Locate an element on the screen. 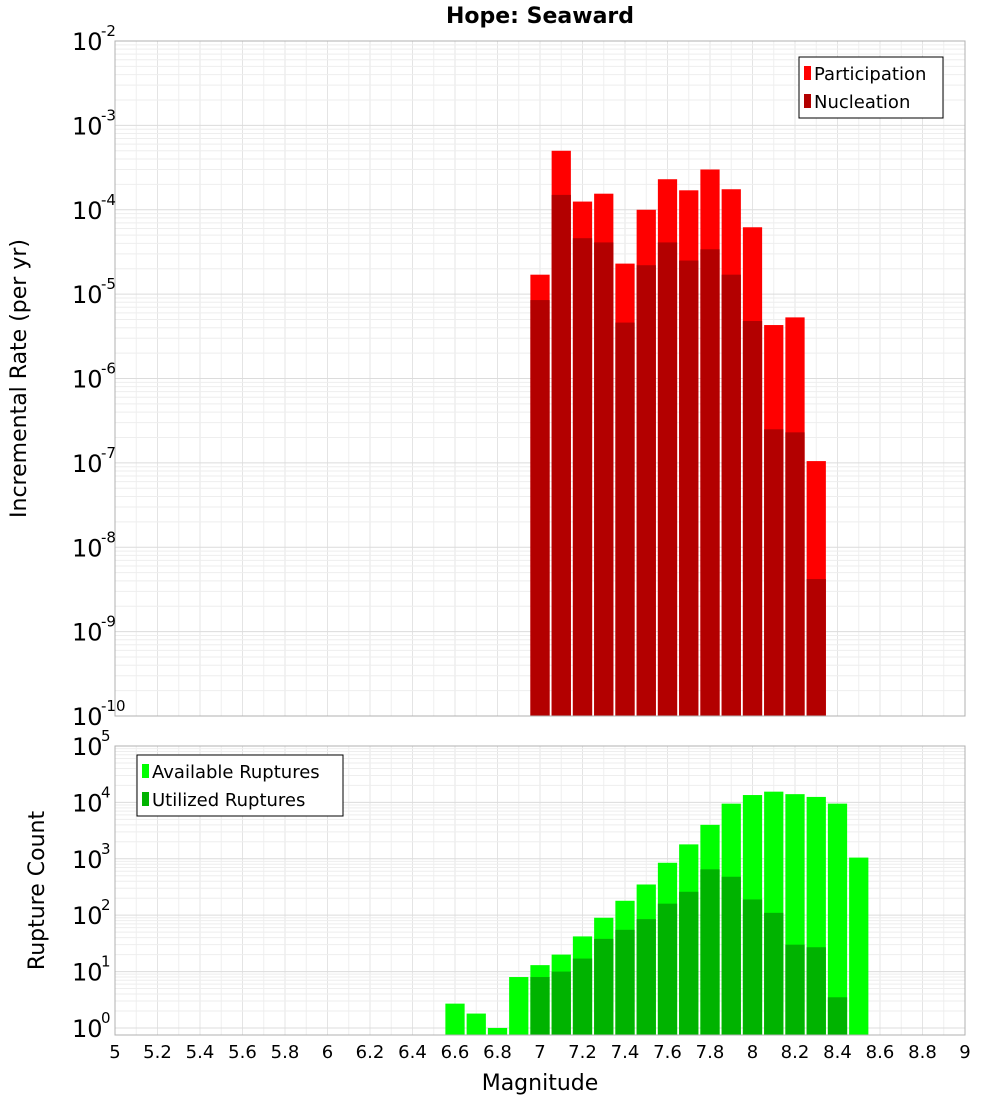 This screenshot has width=1000, height=1100. legend-item: Utilized Ruptures is located at coordinates (228, 800).